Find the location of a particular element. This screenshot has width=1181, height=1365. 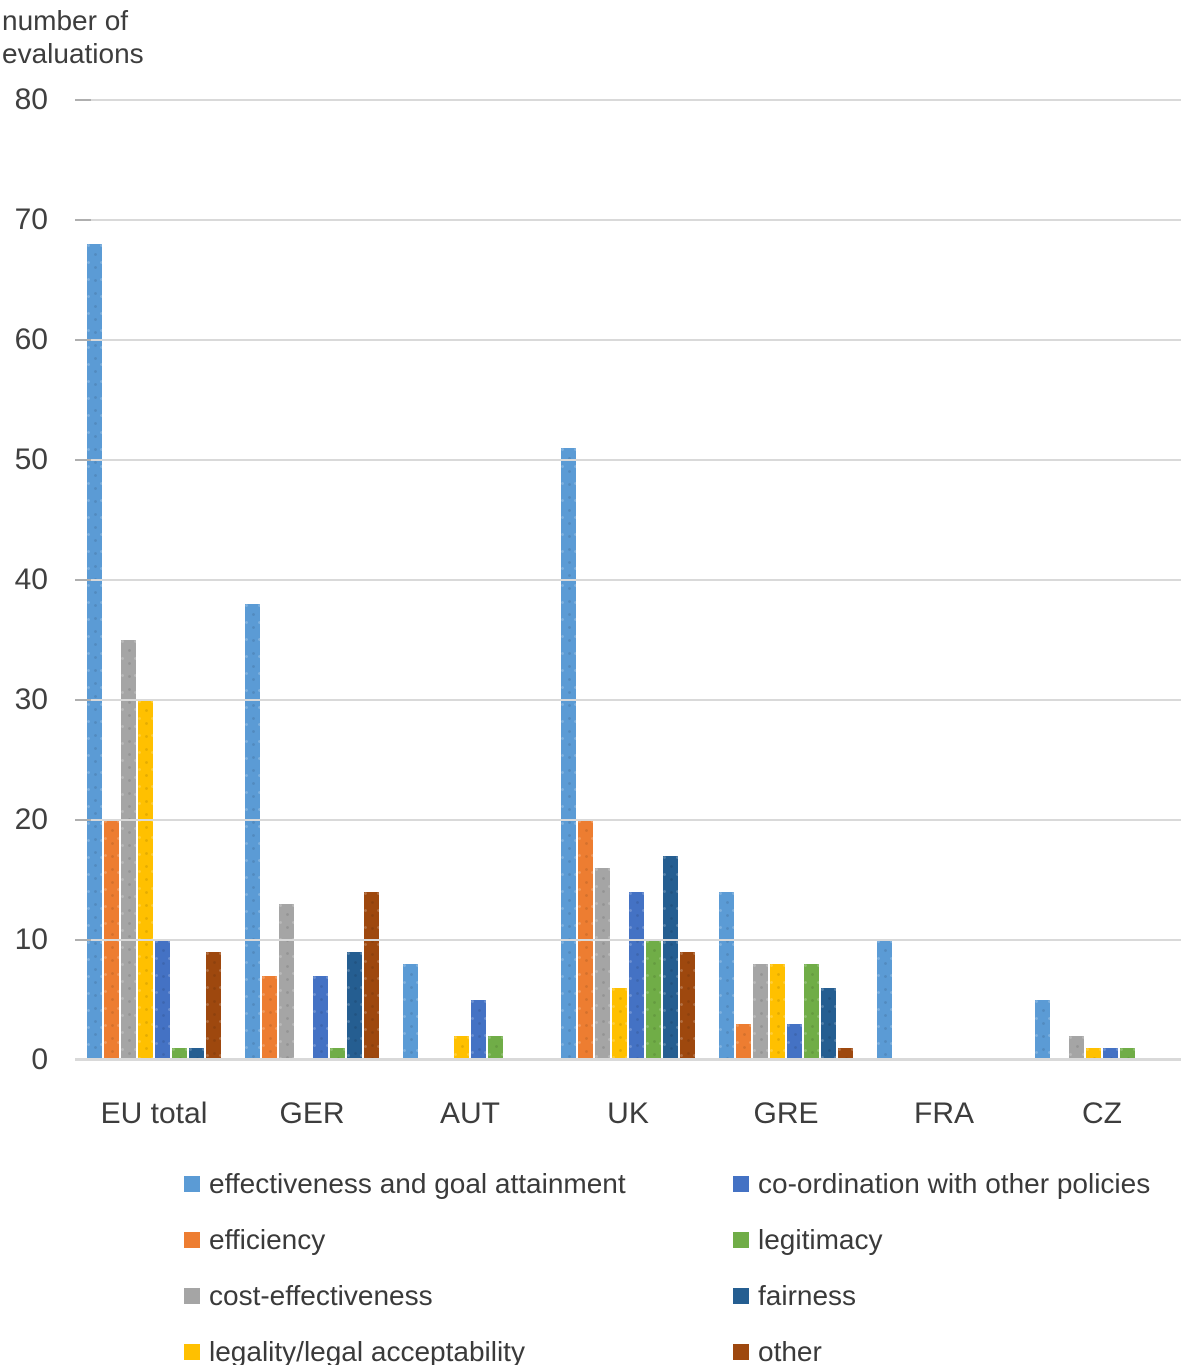

bar-effectiveness-and-goal-attainment-eu-total is located at coordinates (94, 652).